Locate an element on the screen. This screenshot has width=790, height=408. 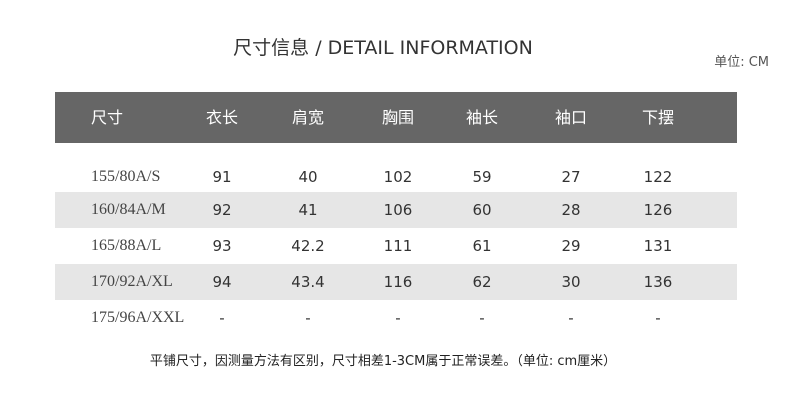
cell-hem: - is located at coordinates (658, 318).